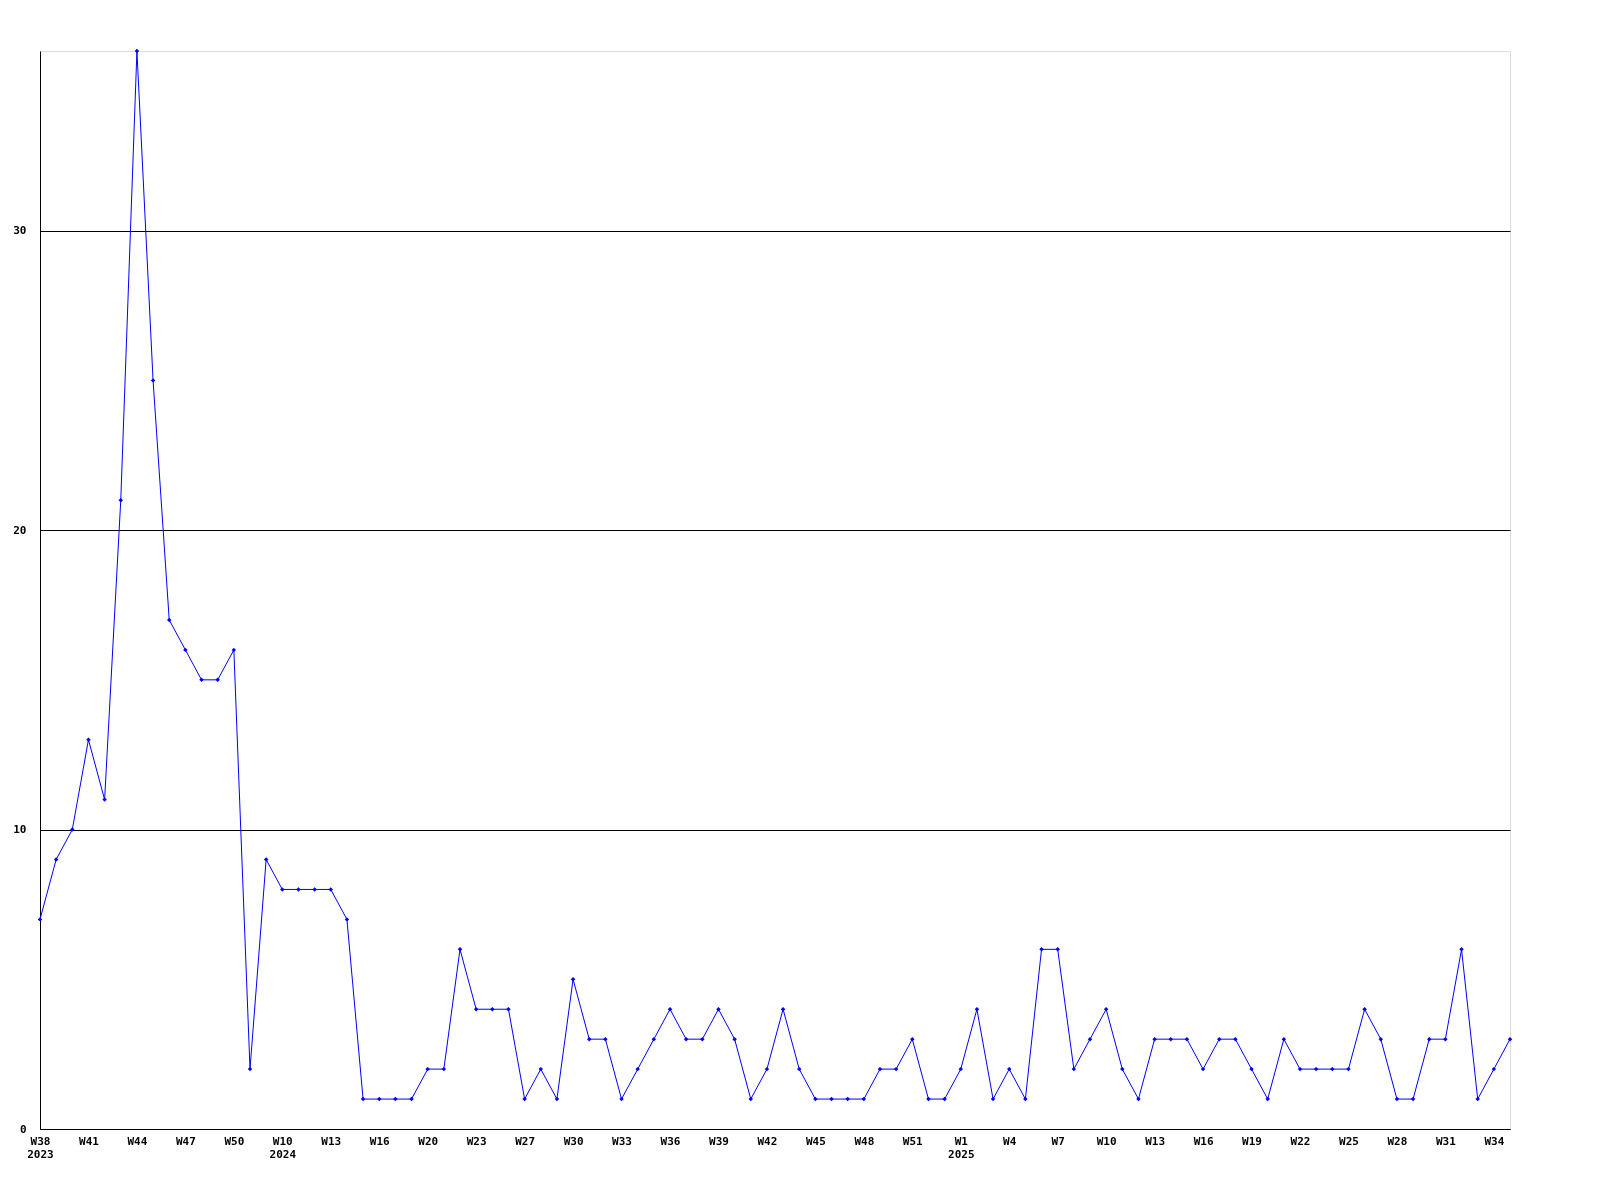 The image size is (1600, 1200). What do you see at coordinates (1494, 1141) in the screenshot?
I see `x-tick-label: W34` at bounding box center [1494, 1141].